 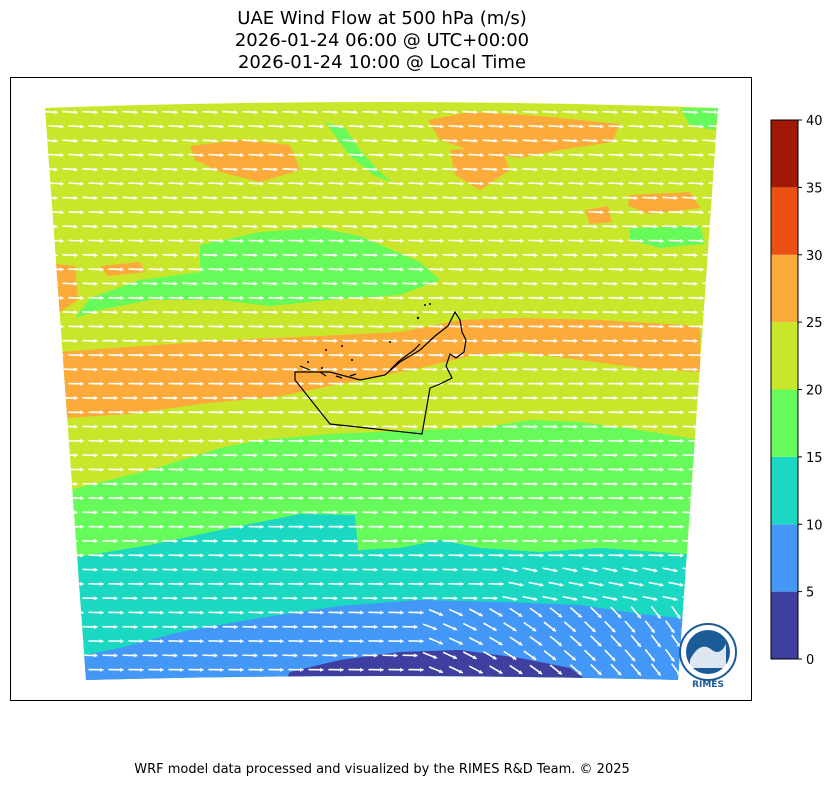 I want to click on colorbar-tick-label: 0, so click(x=810, y=660).